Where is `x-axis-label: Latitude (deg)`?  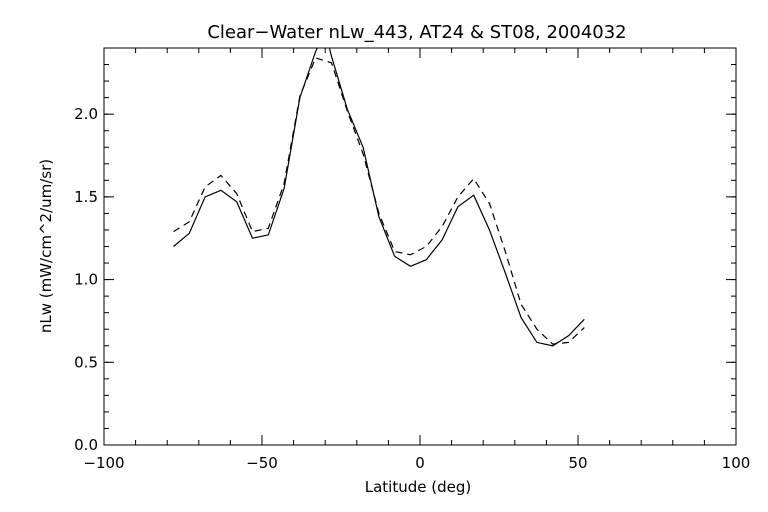
x-axis-label: Latitude (deg) is located at coordinates (418, 487).